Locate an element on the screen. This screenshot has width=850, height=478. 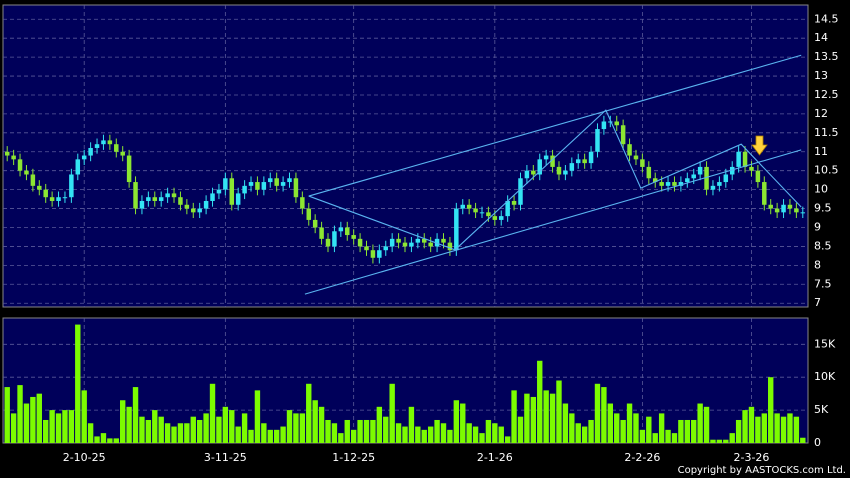
volume-tick-label: 5K is located at coordinates (821, 409).